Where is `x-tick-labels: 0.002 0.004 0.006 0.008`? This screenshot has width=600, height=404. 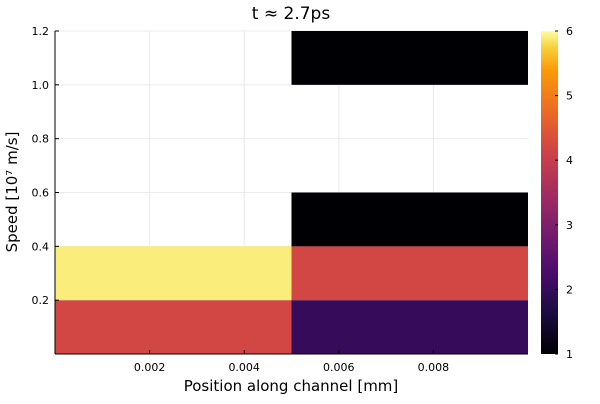
x-tick-labels: 0.002 0.004 0.006 0.008 is located at coordinates (291, 362).